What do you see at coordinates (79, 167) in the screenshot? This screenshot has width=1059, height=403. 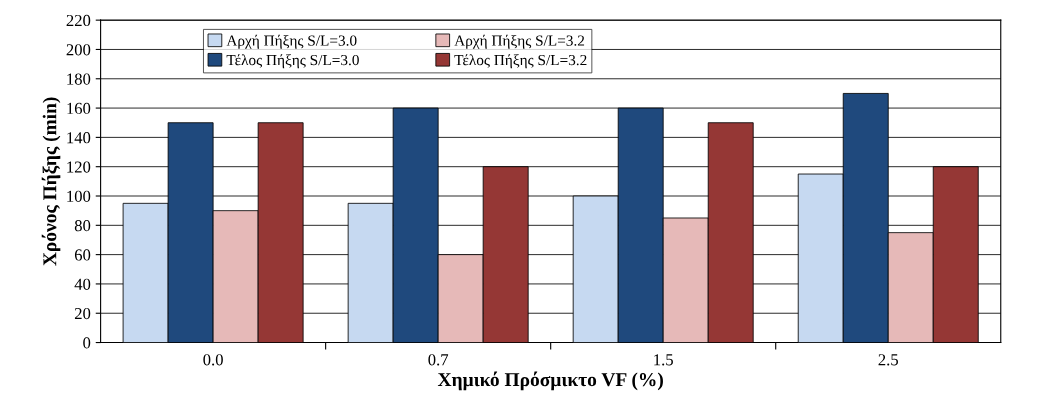 I see `y-tick-label: 120` at bounding box center [79, 167].